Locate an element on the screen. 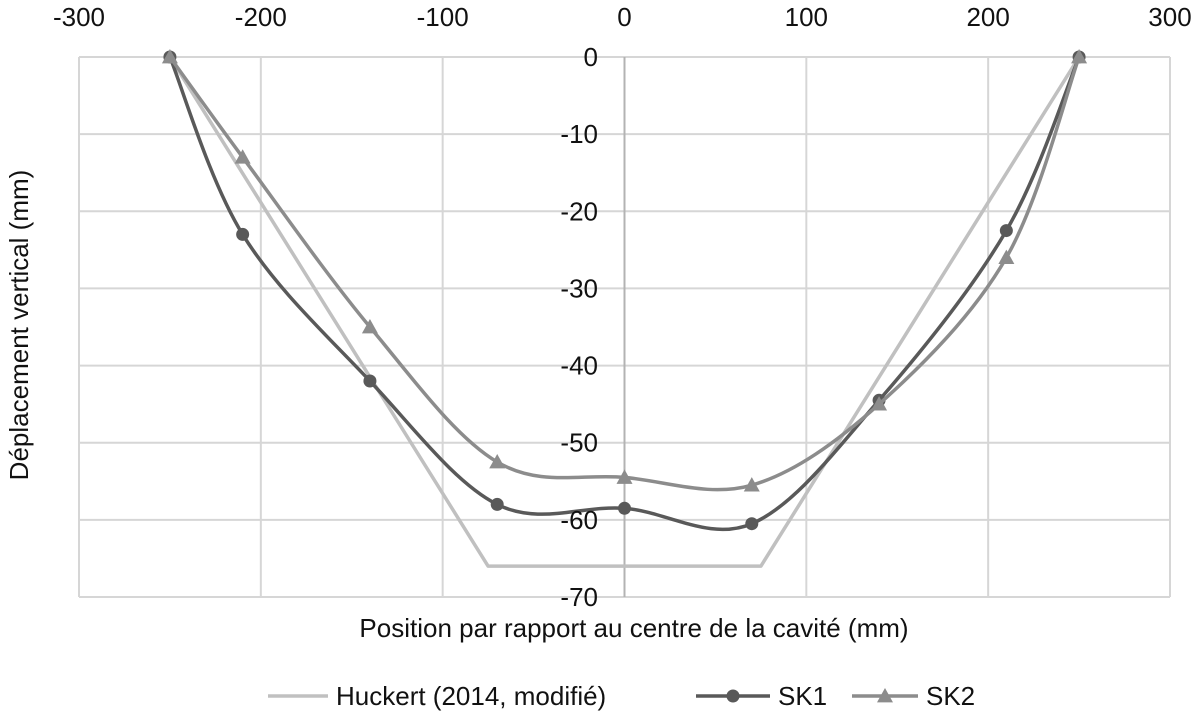 The width and height of the screenshot is (1200, 718). legend-item: SK2 is located at coordinates (913, 696).